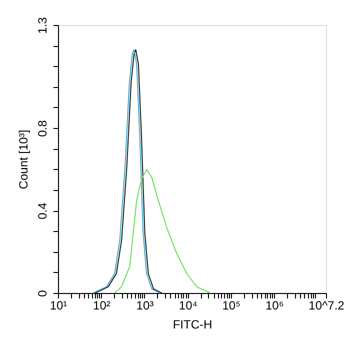  I want to click on x-axis-title: FITC-H, so click(192, 325).